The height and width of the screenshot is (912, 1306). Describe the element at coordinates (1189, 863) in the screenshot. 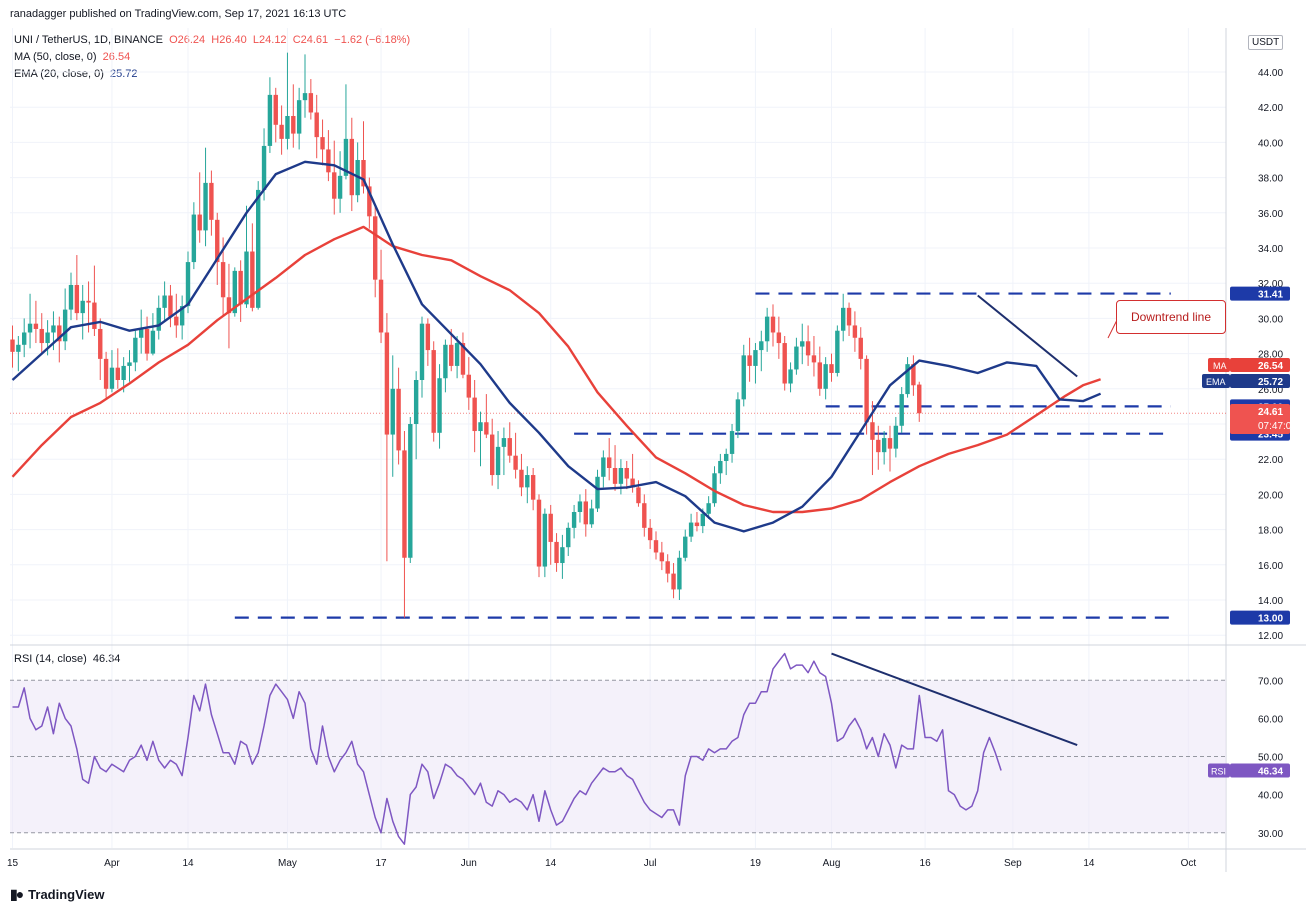

I see `time-tick-label: Oct` at that location.